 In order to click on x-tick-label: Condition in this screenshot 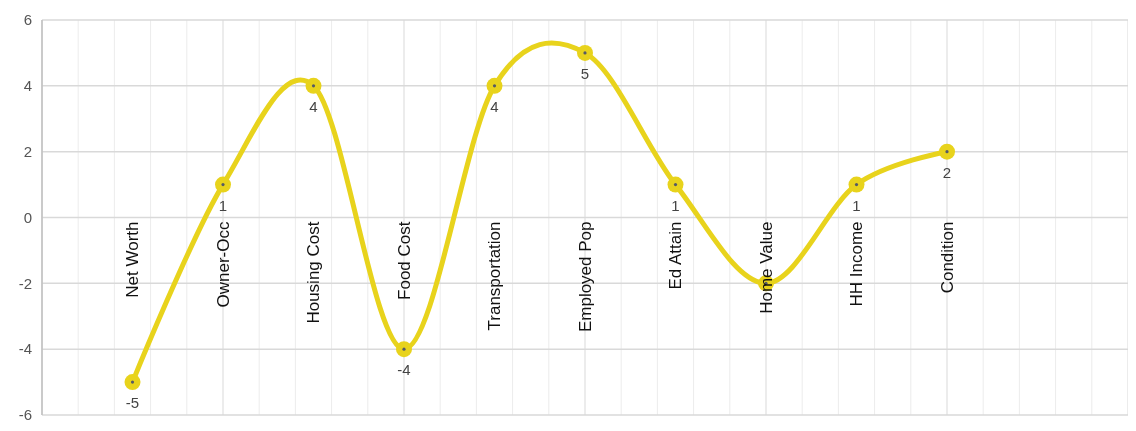, I will do `click(947, 257)`.